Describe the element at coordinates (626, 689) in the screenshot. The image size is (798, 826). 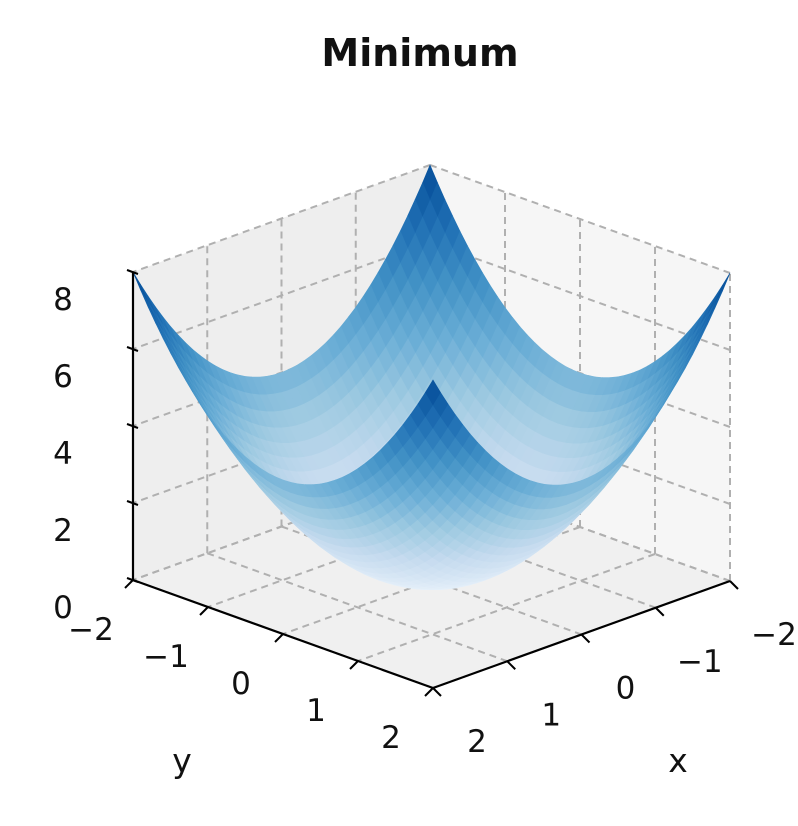
I see `x-tick-label: 0` at that location.